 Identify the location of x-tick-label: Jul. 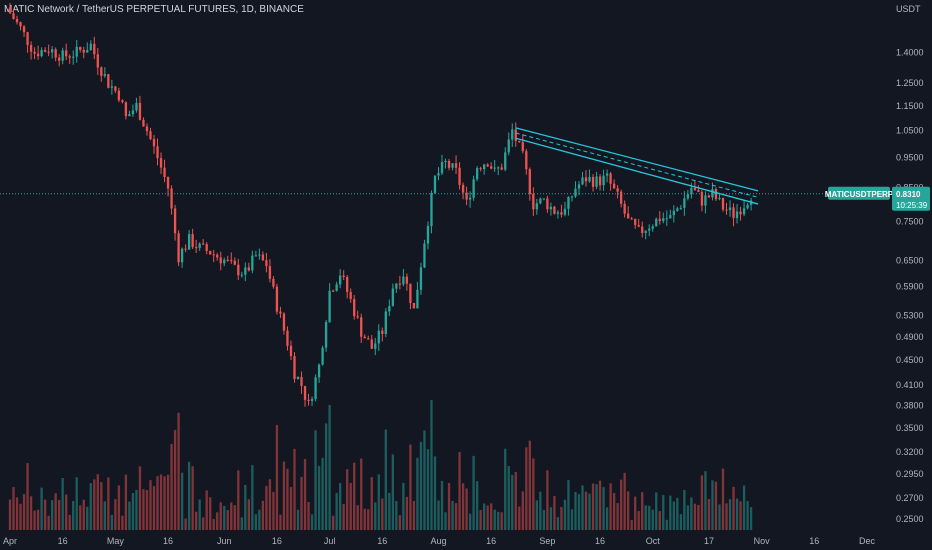
(330, 541).